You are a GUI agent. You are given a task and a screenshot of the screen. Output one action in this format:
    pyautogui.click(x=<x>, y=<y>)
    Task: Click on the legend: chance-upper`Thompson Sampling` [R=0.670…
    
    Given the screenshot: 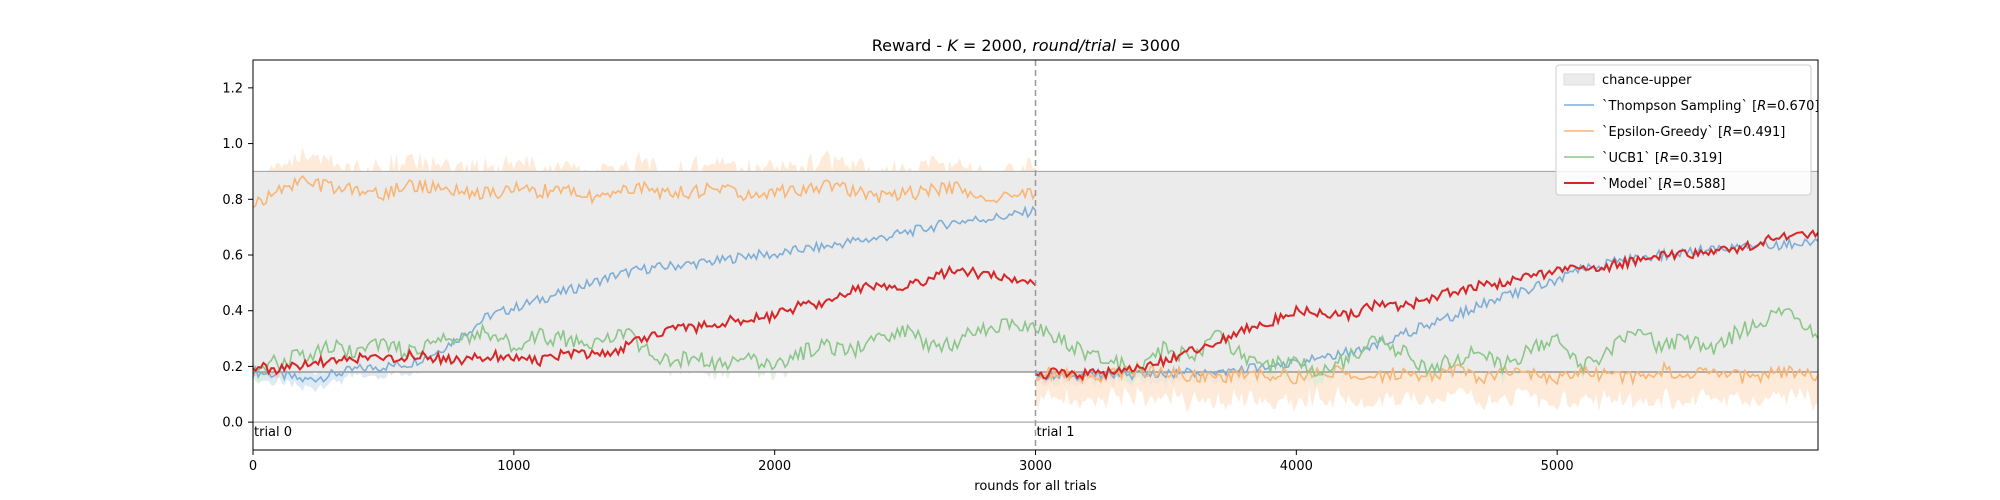 What is the action you would take?
    pyautogui.click(x=1687, y=130)
    